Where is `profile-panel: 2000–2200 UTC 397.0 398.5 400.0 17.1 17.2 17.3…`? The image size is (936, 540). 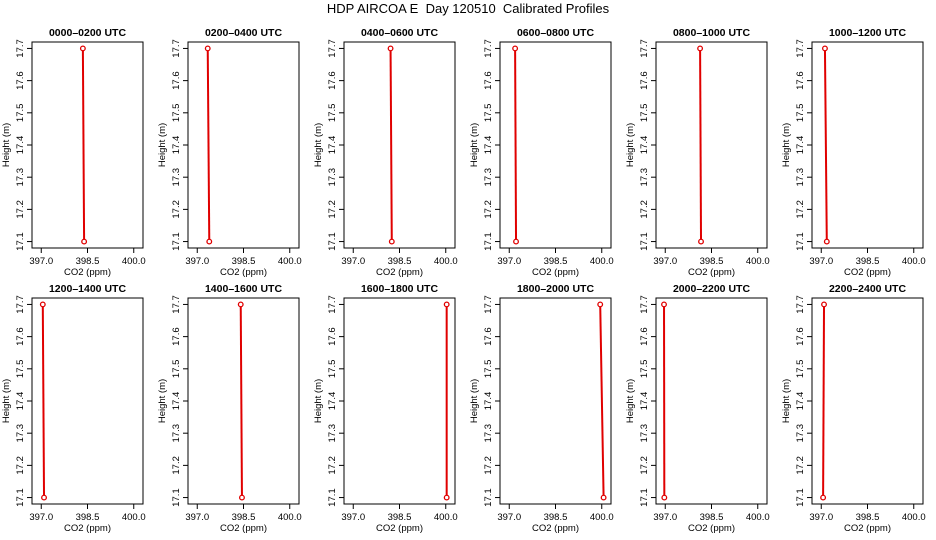 profile-panel: 2000–2200 UTC 397.0 398.5 400.0 17.1 17.2 17.3… is located at coordinates (697, 408).